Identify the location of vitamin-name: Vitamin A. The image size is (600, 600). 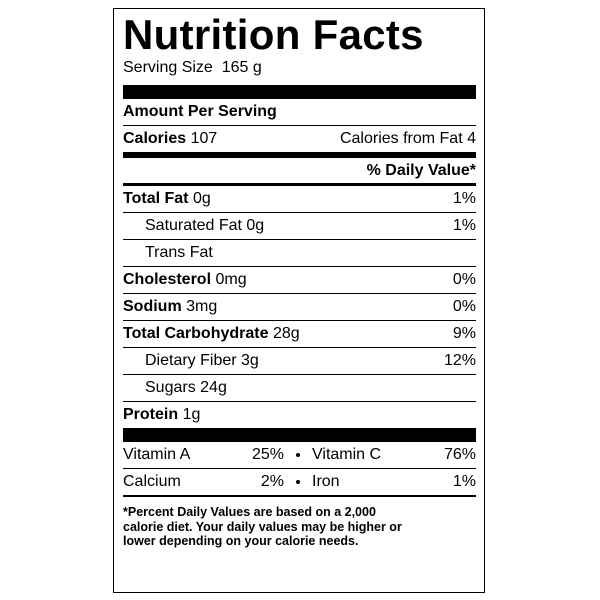
(157, 454).